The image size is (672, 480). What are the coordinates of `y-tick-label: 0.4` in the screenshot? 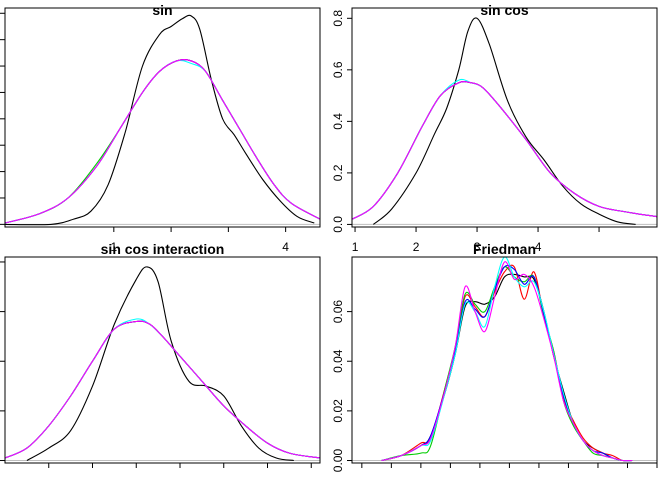 It's located at (338, 121).